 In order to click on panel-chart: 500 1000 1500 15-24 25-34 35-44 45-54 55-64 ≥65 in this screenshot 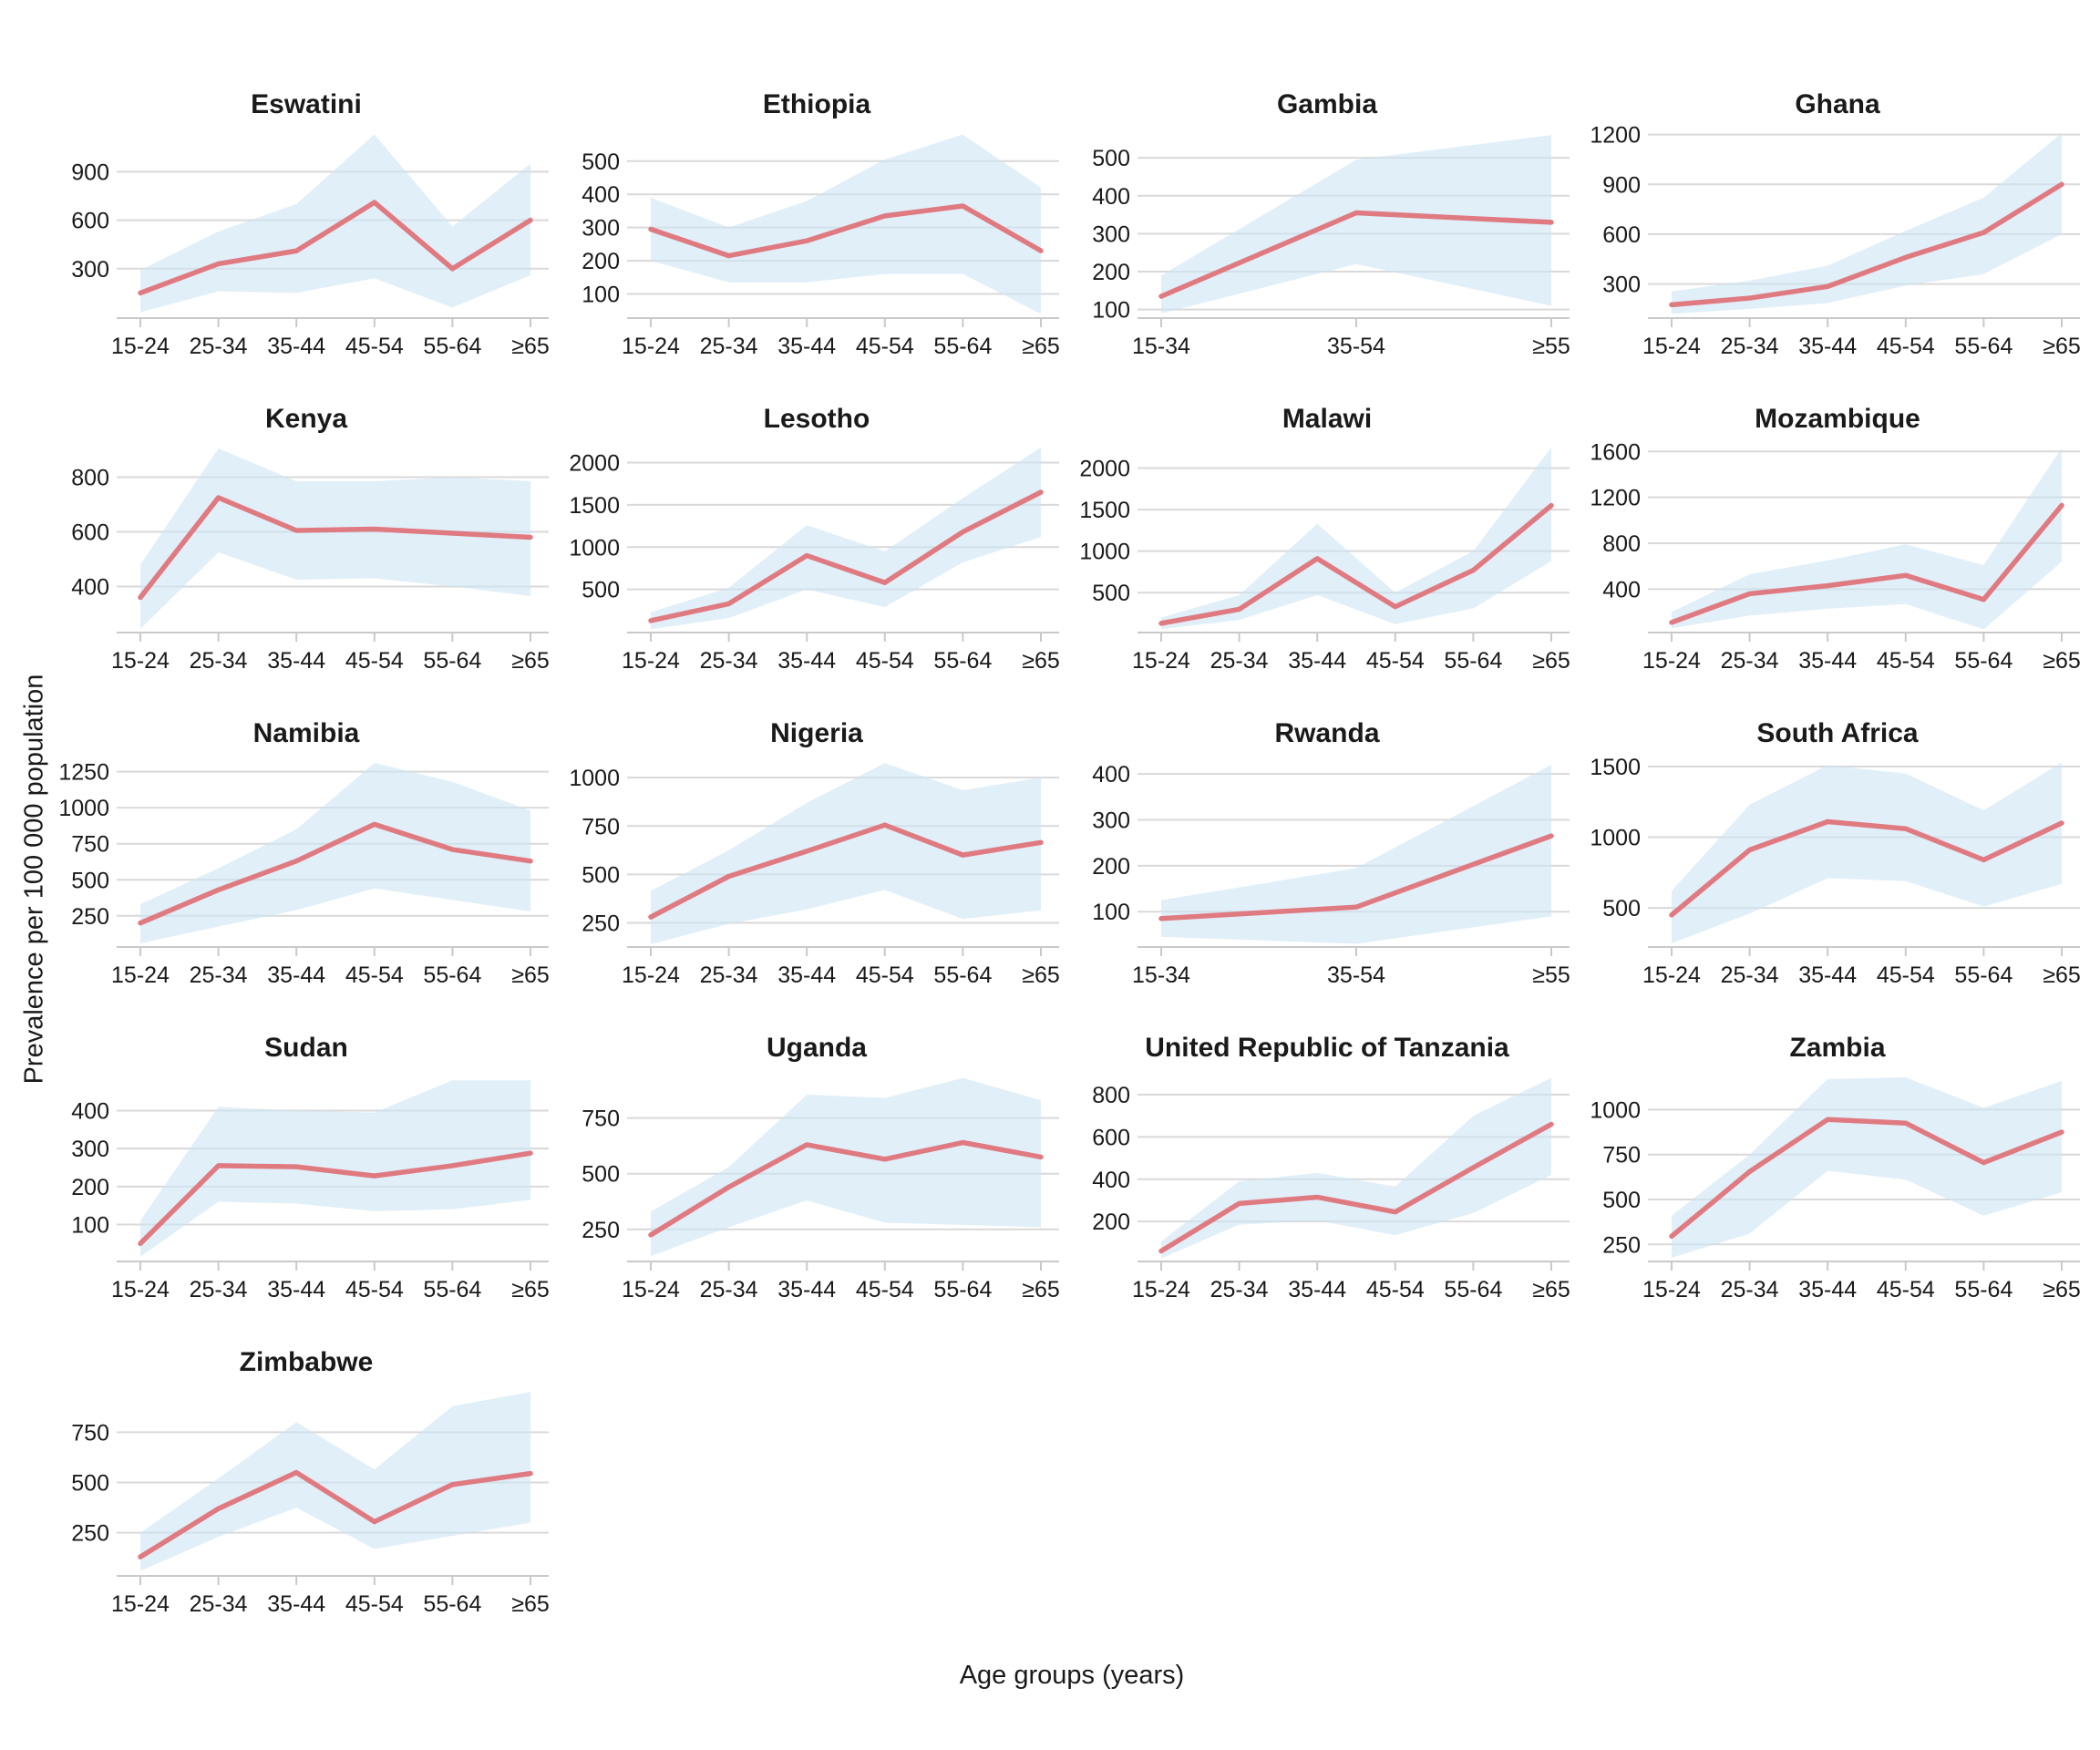, I will do `click(1835, 872)`.